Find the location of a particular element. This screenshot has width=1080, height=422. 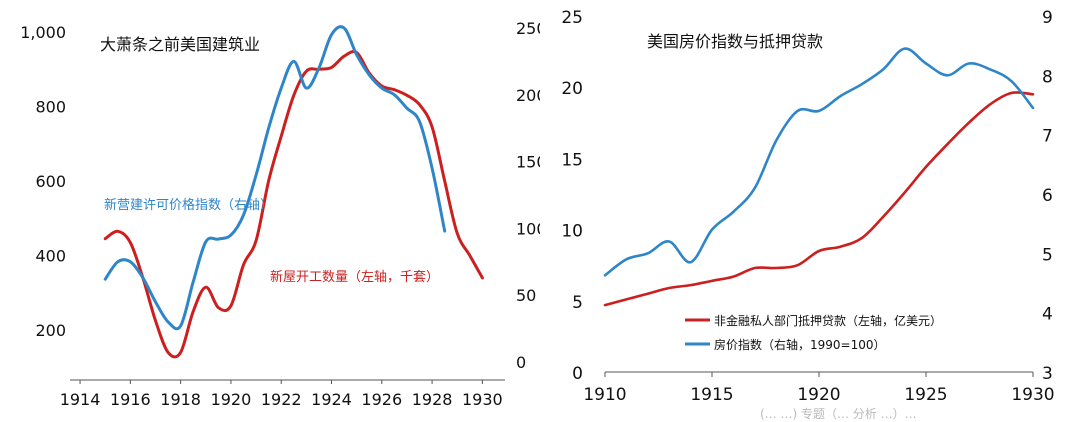

right-y-tick-label: 0 is located at coordinates (521, 362).